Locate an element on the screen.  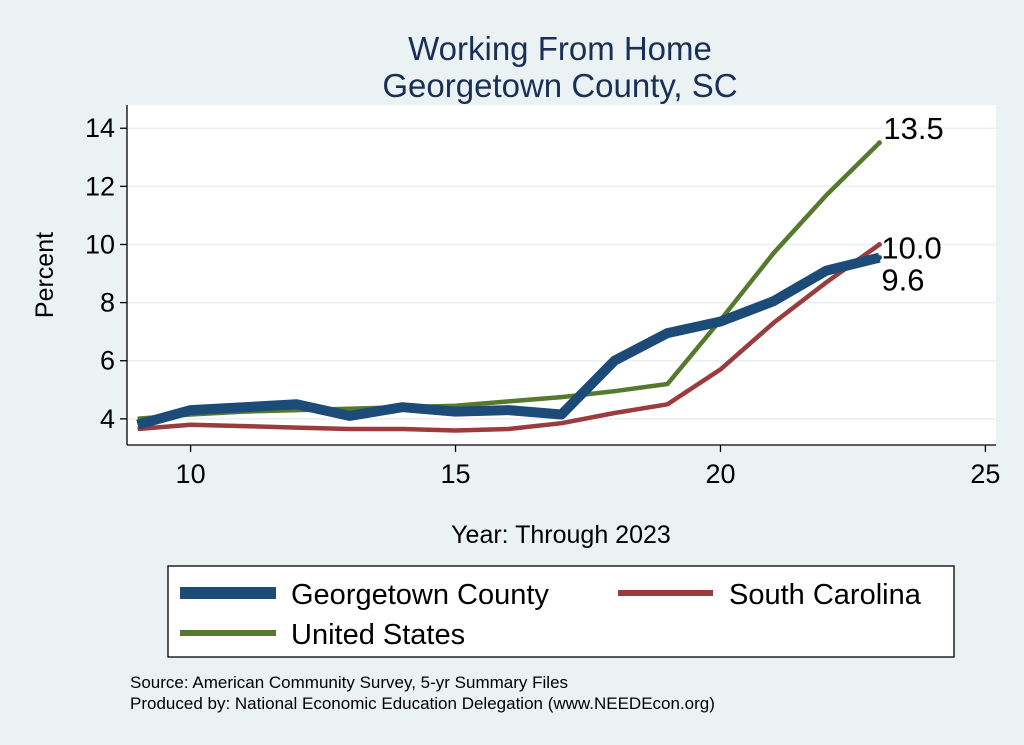
y-tick-label-12: 12 is located at coordinates (100, 186).